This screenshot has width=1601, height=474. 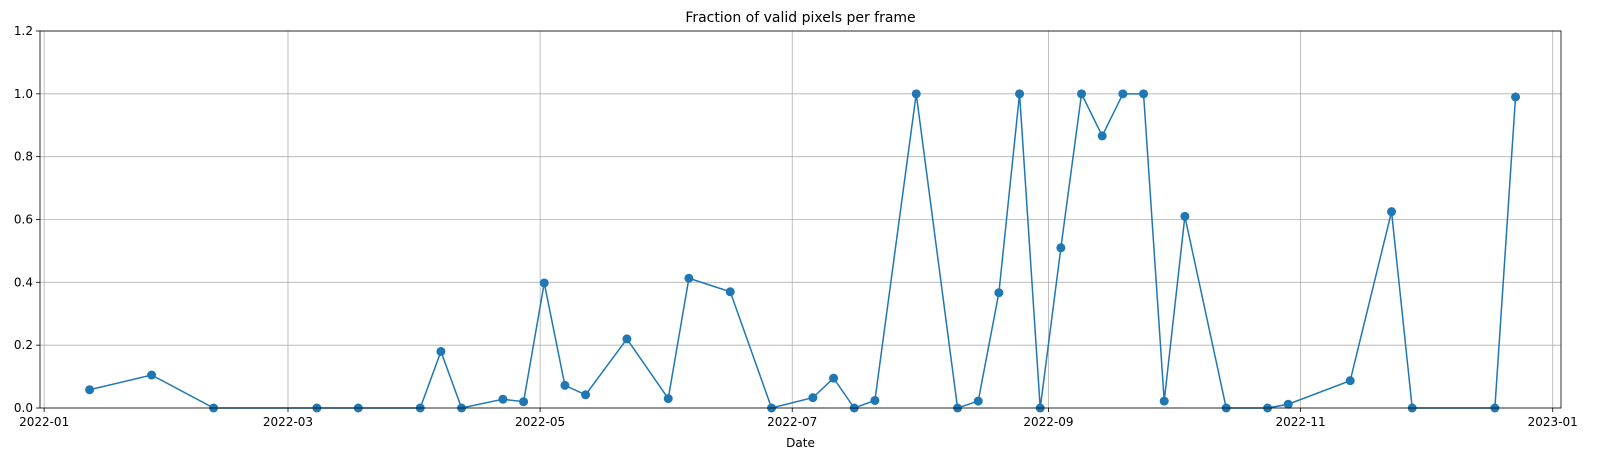 What do you see at coordinates (1048, 422) in the screenshot?
I see `x-tick-label: 2022-09` at bounding box center [1048, 422].